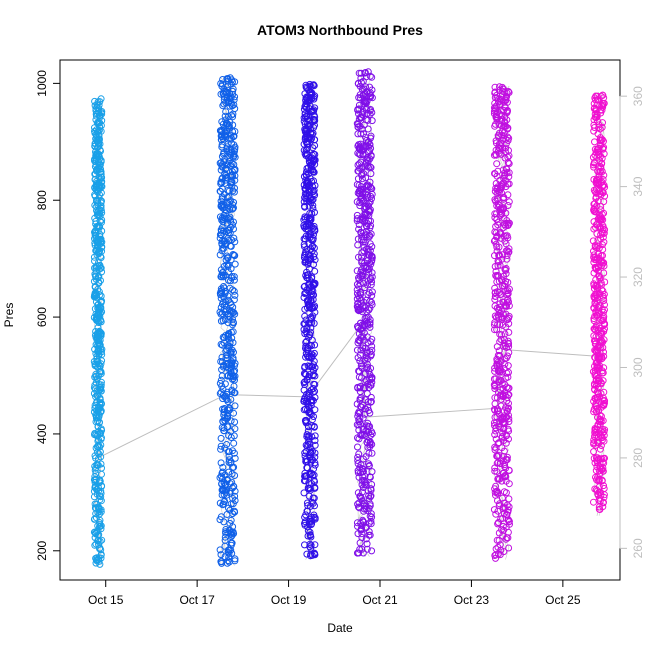 The image size is (650, 650). I want to click on y-tick-label: 600, so click(42, 317).